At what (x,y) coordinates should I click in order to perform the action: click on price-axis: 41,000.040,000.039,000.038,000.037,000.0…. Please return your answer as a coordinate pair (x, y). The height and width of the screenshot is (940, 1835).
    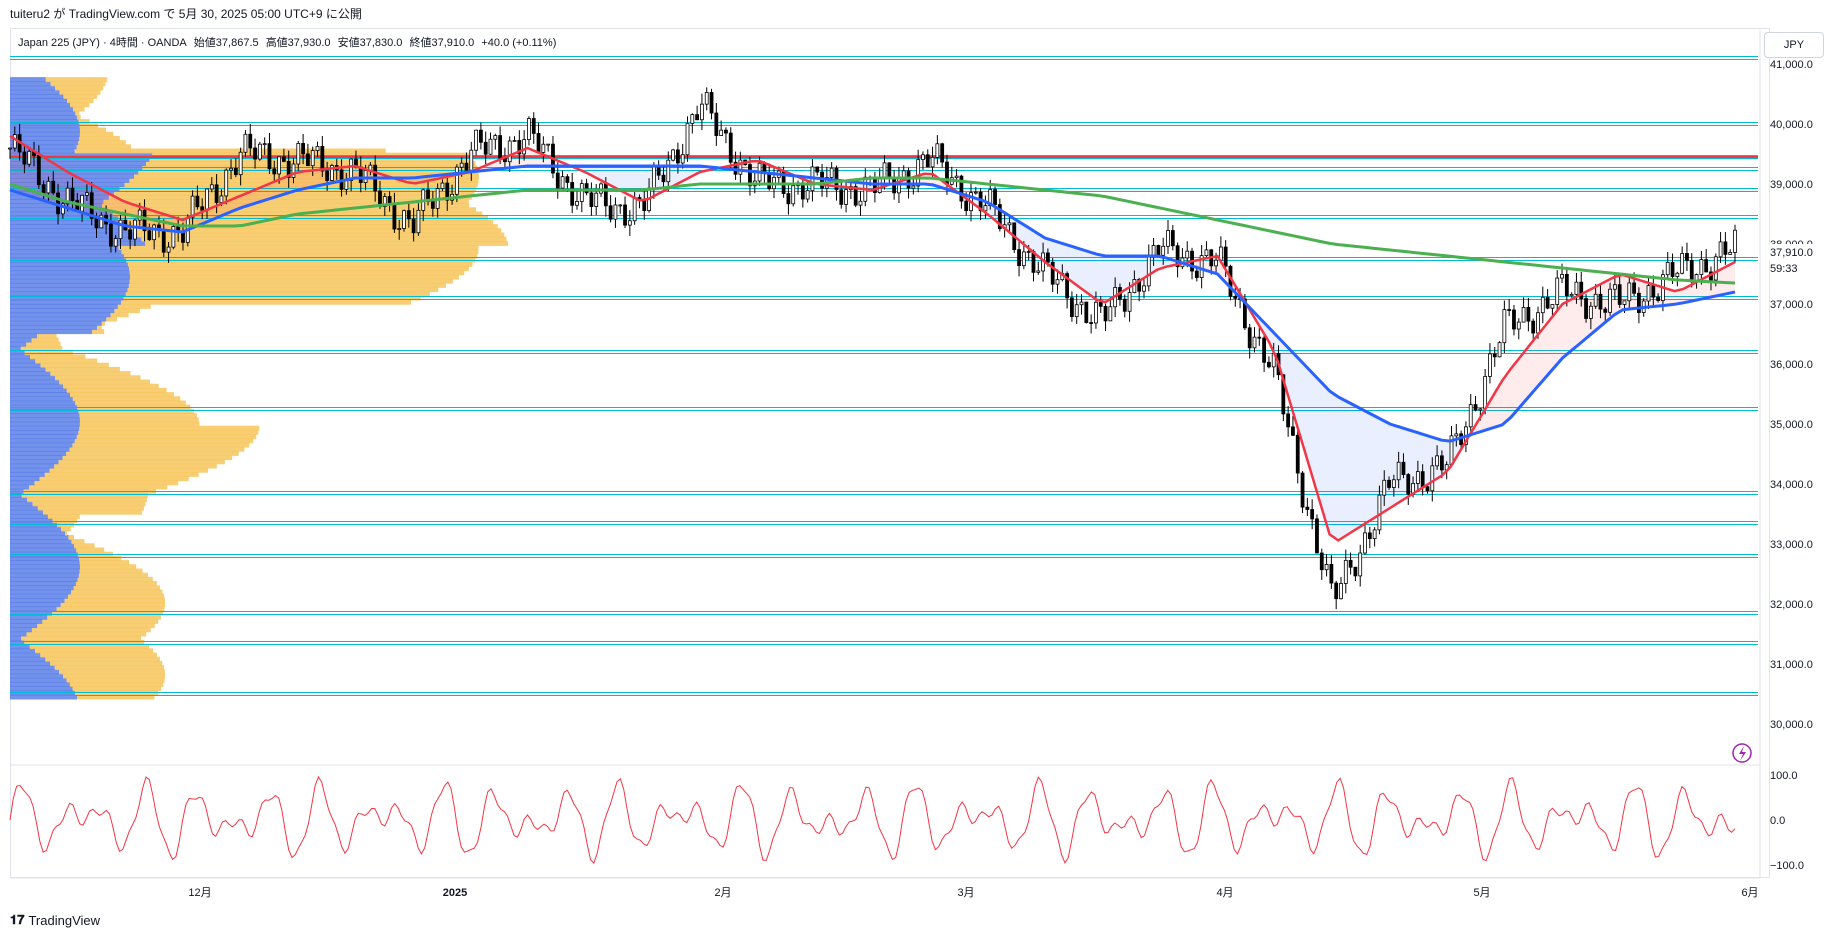
    Looking at the image, I should click on (1791, 395).